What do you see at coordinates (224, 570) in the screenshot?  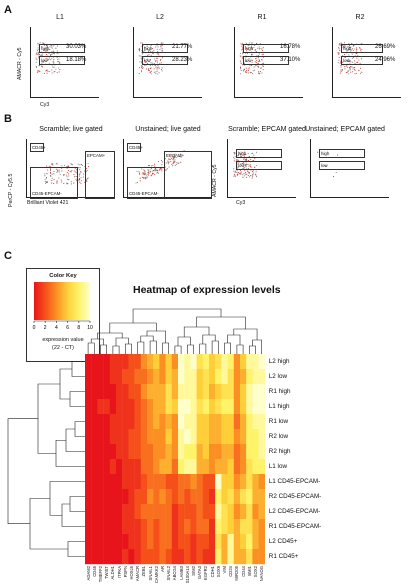 I see `column-label: VIM` at bounding box center [224, 570].